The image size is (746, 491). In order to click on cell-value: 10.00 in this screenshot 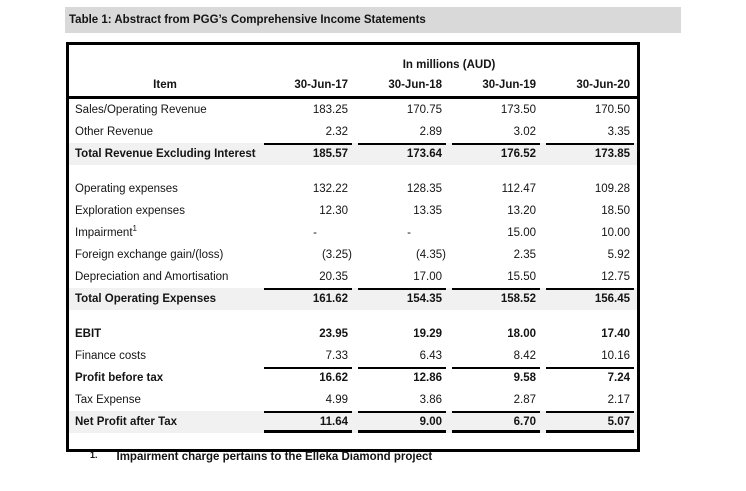, I will do `click(616, 233)`.